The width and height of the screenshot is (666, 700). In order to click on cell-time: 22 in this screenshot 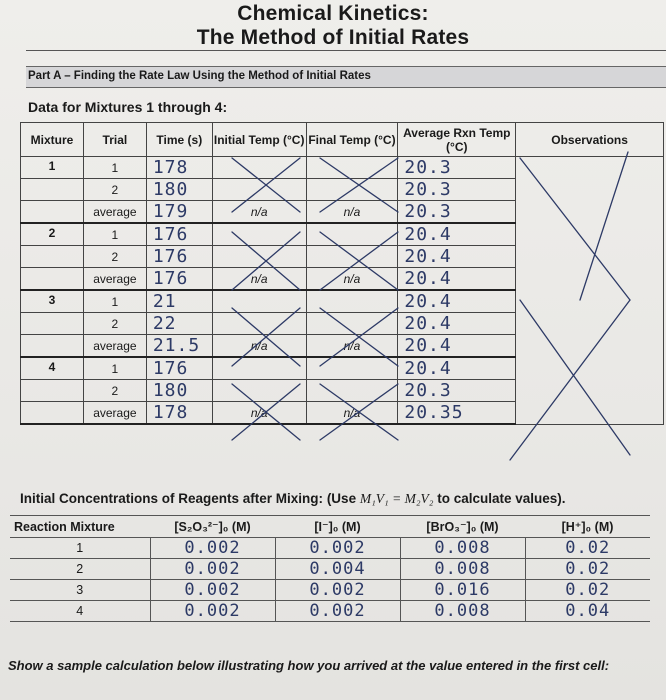, I will do `click(179, 323)`.